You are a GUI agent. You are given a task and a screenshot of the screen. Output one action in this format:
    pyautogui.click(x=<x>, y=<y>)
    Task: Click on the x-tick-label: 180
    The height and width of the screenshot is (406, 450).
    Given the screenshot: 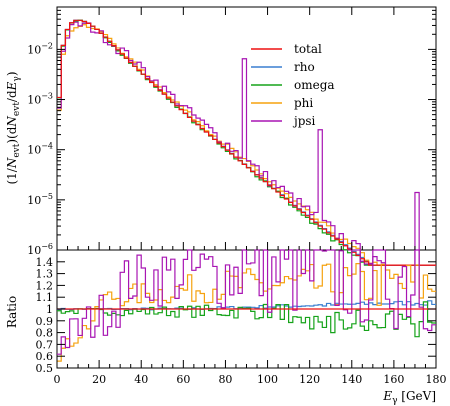 What is the action you would take?
    pyautogui.click(x=436, y=379)
    